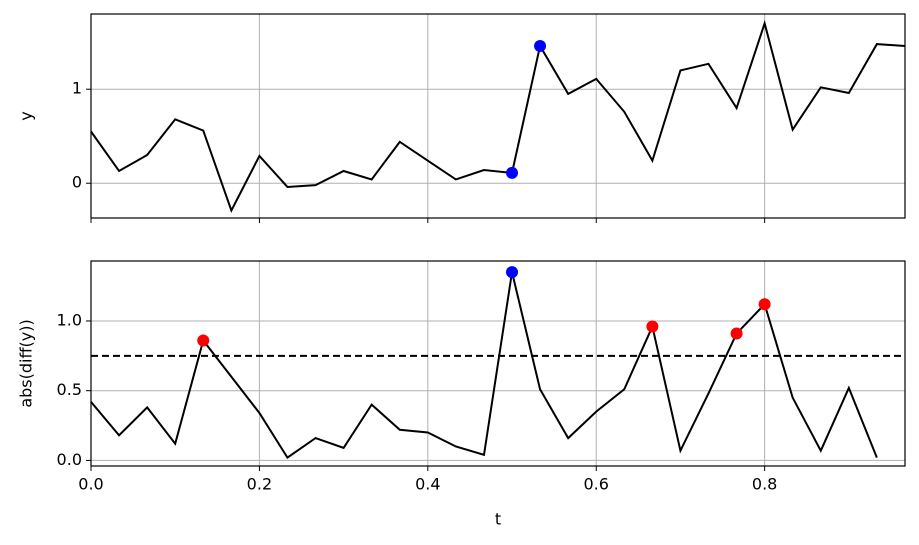 The image size is (919, 545). Describe the element at coordinates (498, 519) in the screenshot. I see `x-axis-label: t` at that location.